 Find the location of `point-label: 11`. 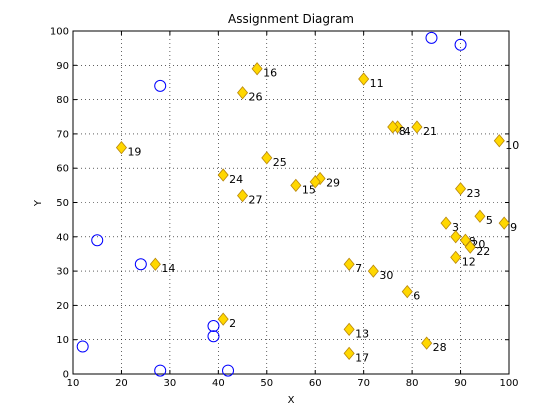

point-label: 11 is located at coordinates (377, 83).